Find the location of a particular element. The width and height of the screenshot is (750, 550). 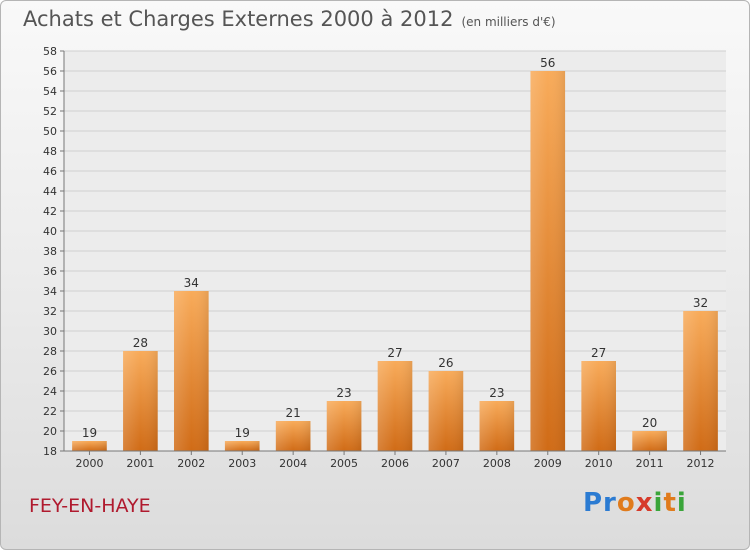

x-tick-label: 2010 is located at coordinates (599, 463).